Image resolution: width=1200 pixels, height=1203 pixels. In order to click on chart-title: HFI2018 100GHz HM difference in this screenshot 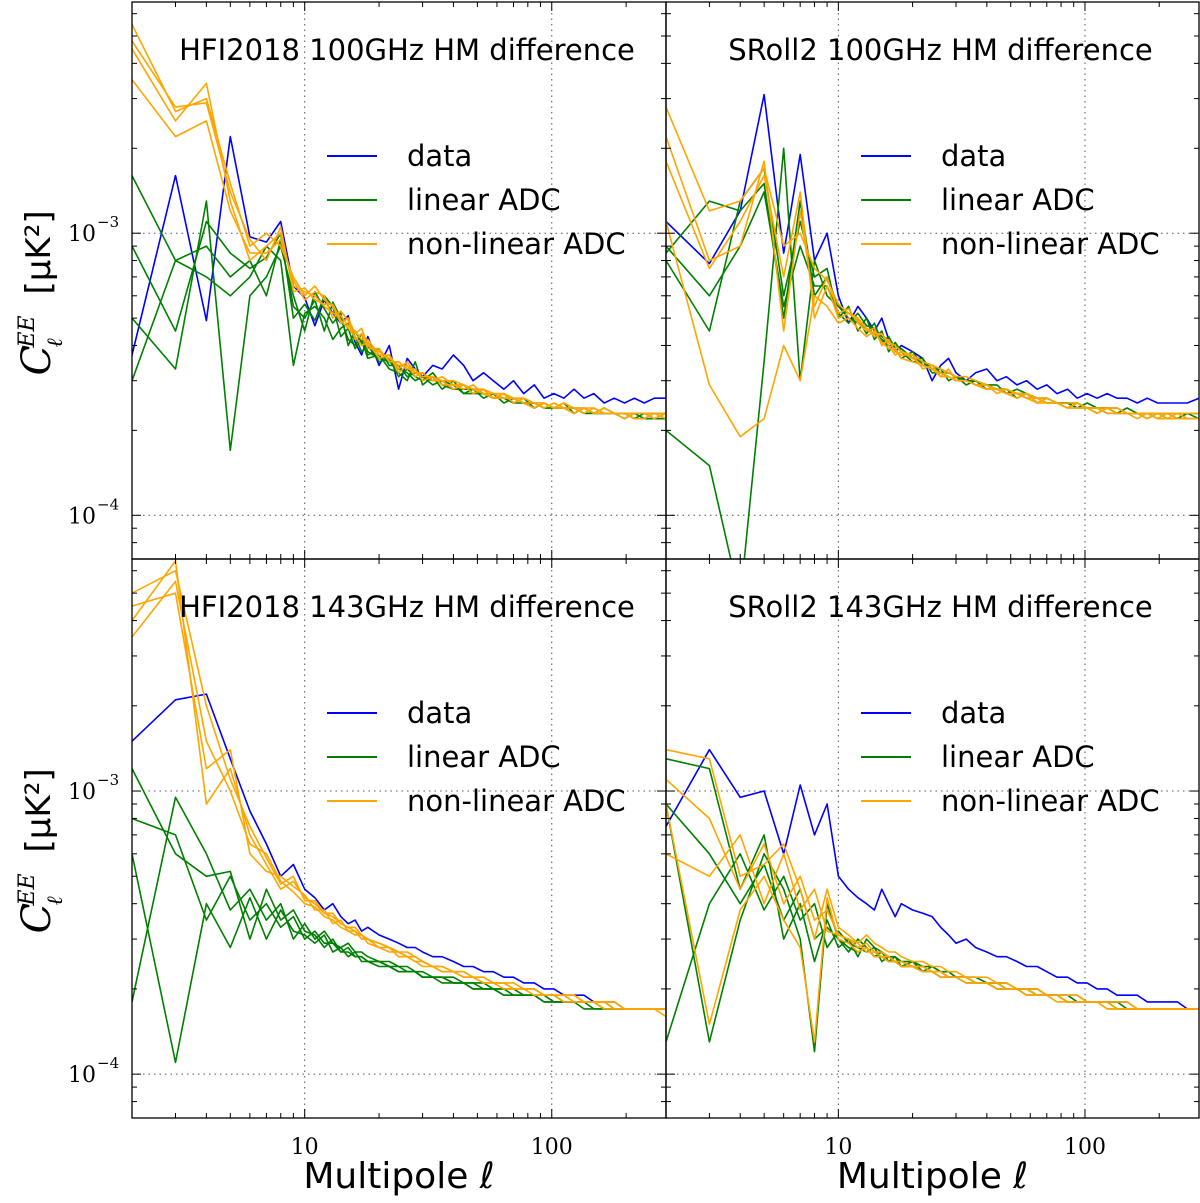, I will do `click(407, 50)`.